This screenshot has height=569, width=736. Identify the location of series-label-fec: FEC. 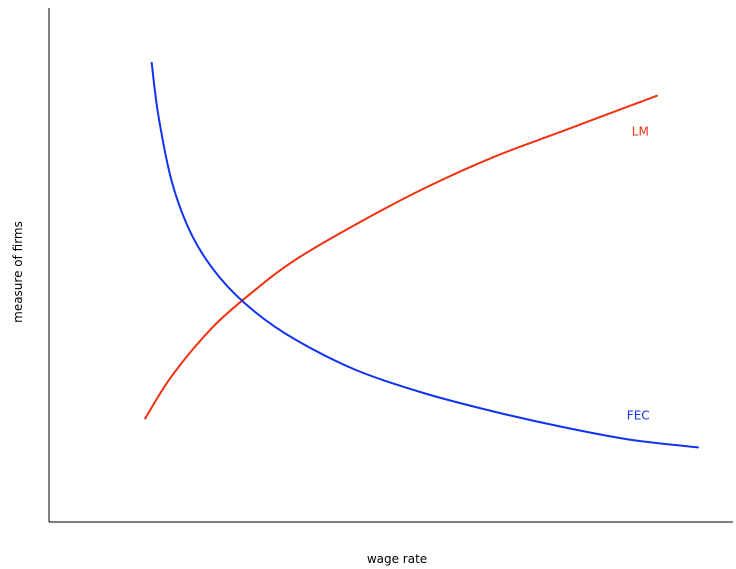
(638, 416).